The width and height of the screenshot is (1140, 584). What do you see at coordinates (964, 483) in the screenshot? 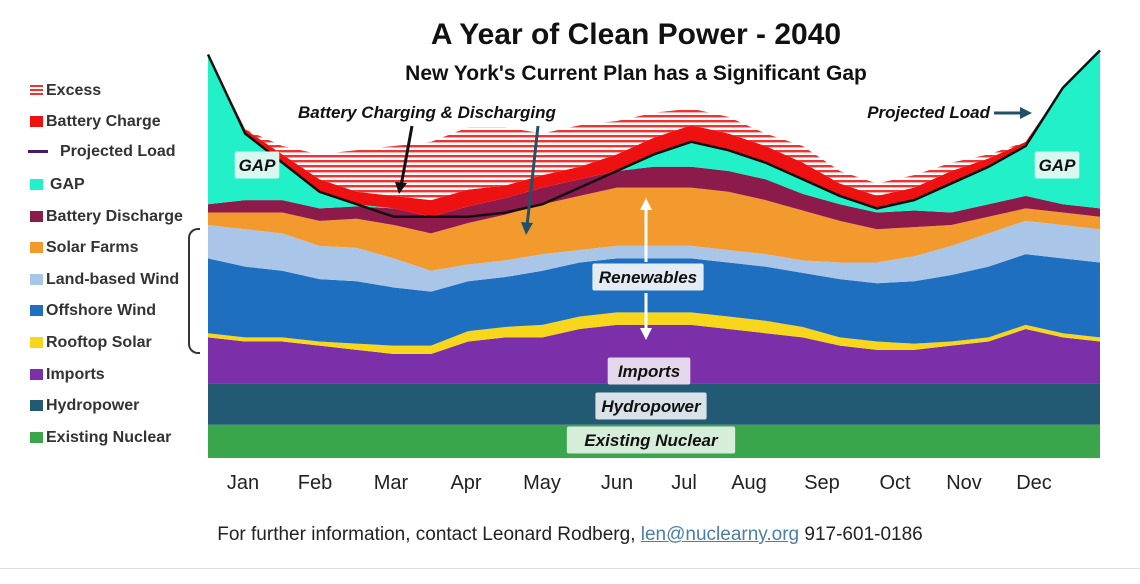
I see `month-label: Nov` at bounding box center [964, 483].